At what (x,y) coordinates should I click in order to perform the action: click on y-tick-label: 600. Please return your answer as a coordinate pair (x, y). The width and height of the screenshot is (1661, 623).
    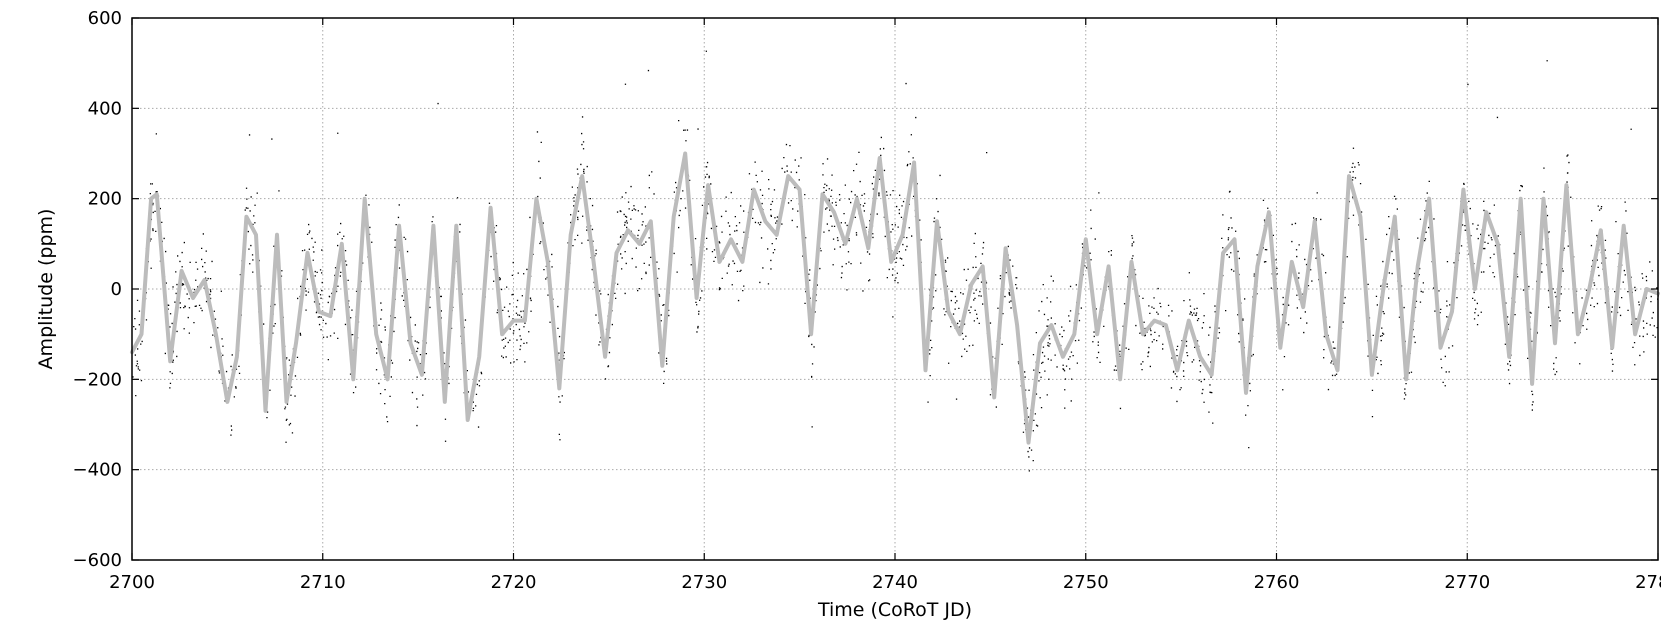
    Looking at the image, I should click on (105, 18).